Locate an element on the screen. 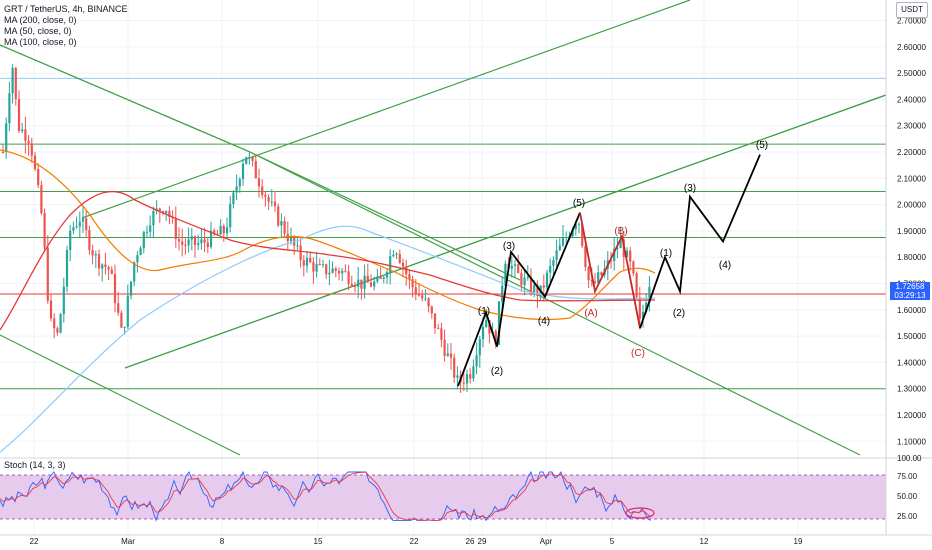 This screenshot has width=932, height=550. x-tick-label: Apr is located at coordinates (546, 541).